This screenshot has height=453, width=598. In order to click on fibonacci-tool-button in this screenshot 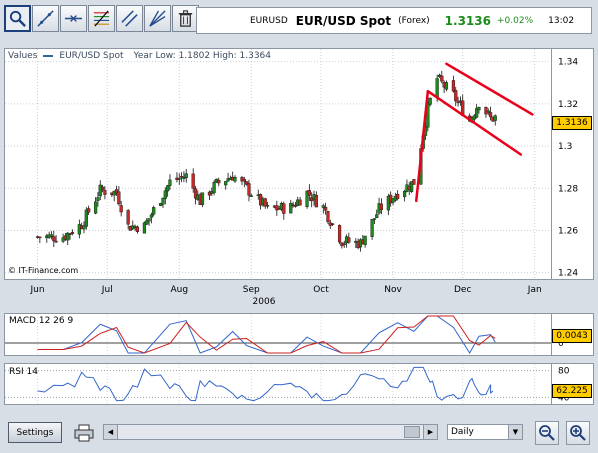, I will do `click(101, 18)`.